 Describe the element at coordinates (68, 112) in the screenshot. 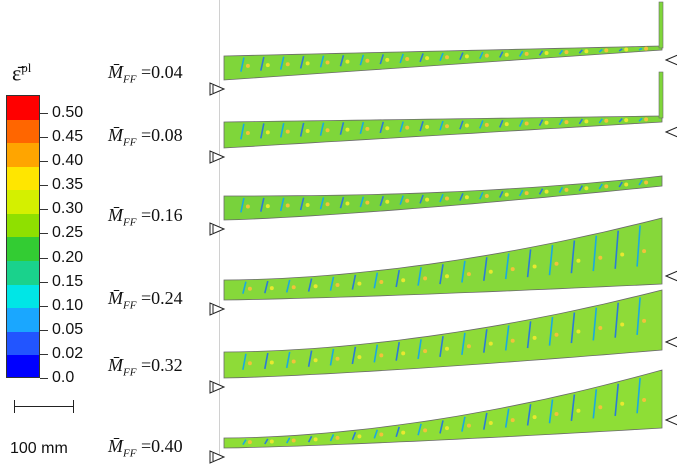

I see `colorbar-tick-label: 0.50` at that location.